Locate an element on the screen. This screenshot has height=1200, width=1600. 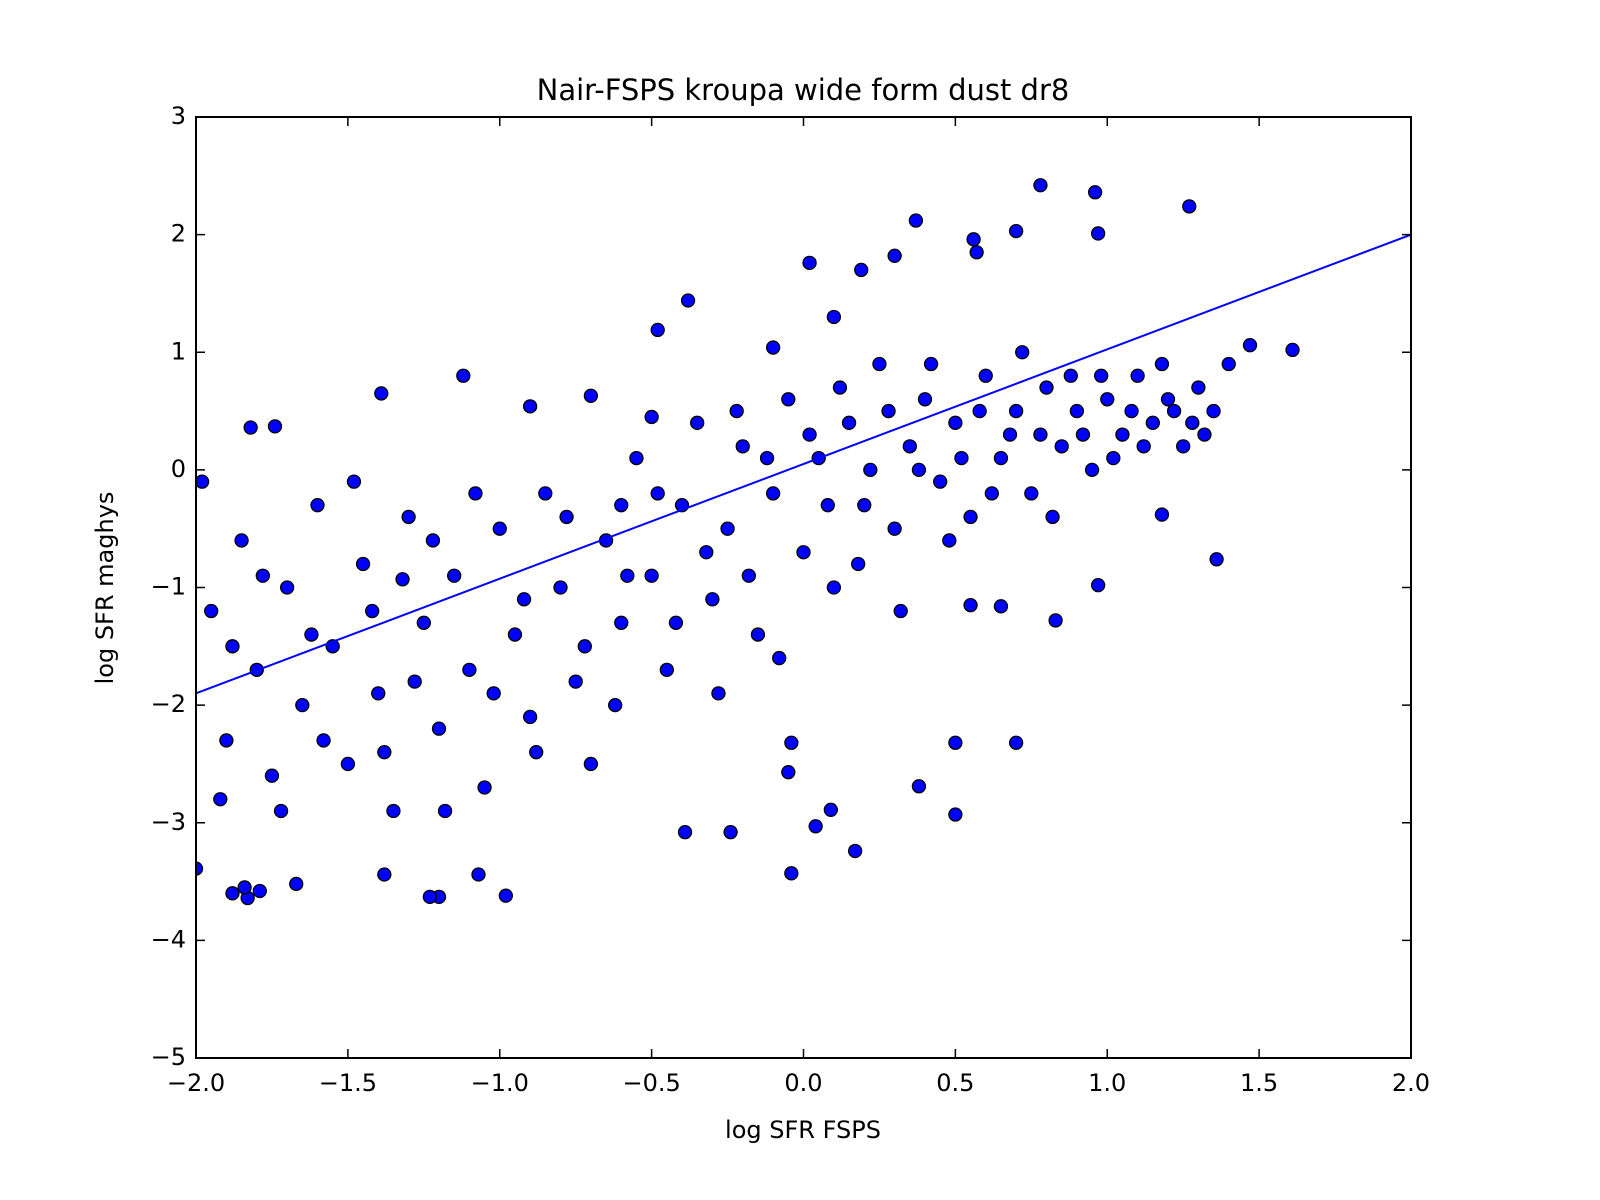
y-tick-label: −4 is located at coordinates (168, 939).